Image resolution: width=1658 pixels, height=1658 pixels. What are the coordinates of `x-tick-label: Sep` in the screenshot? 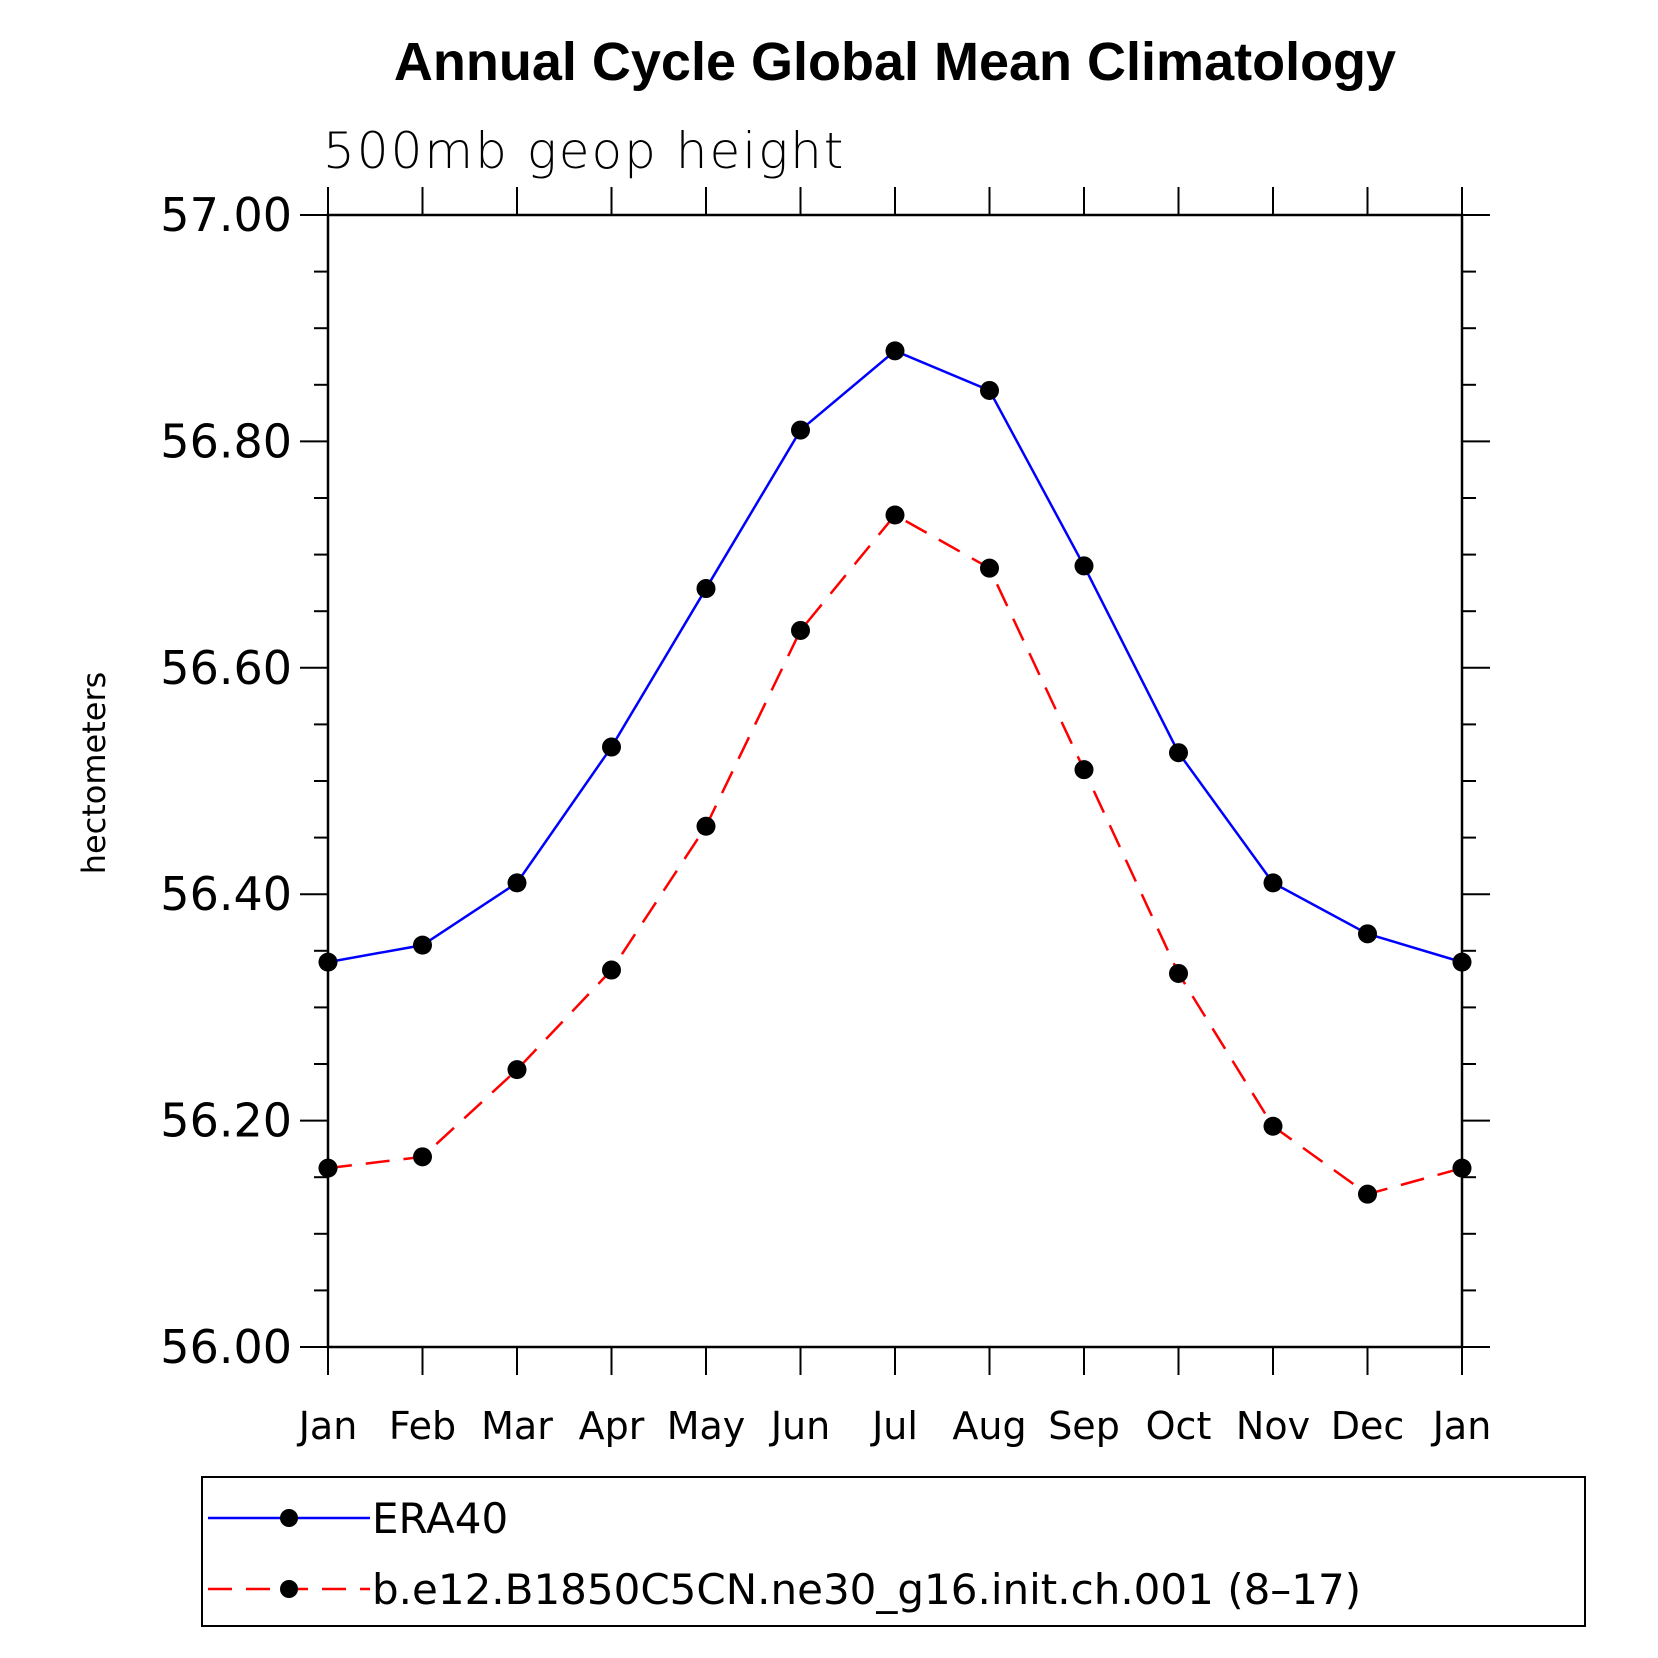 It's located at (1084, 1426).